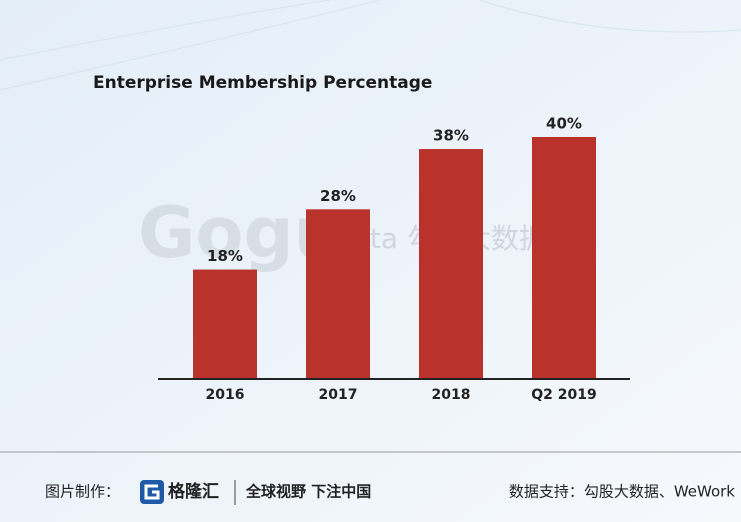 This screenshot has width=741, height=522. What do you see at coordinates (451, 136) in the screenshot?
I see `data-label: 38%` at bounding box center [451, 136].